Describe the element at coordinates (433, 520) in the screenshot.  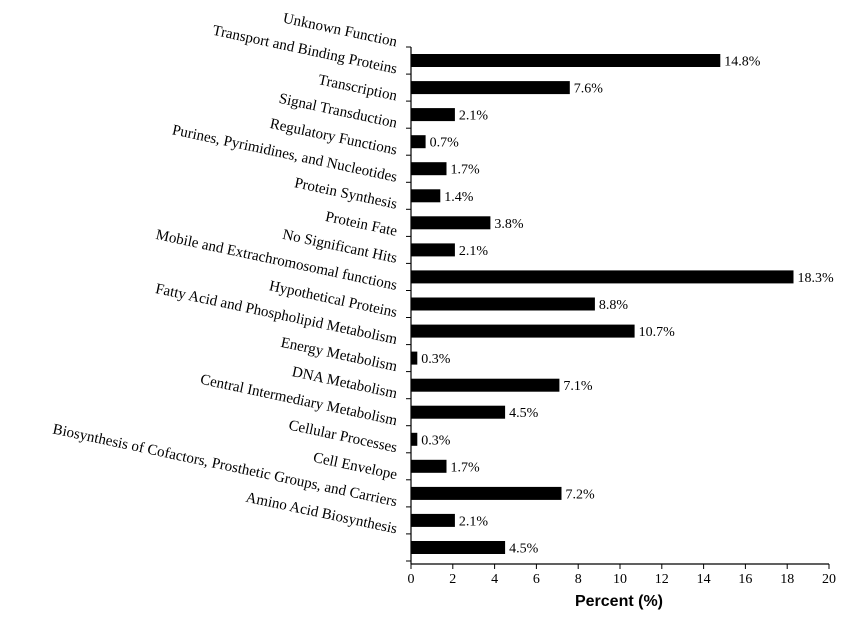
I see `bar-biosynthesis-of-cofactors-prosthetic-groups-and-carriers` at that location.